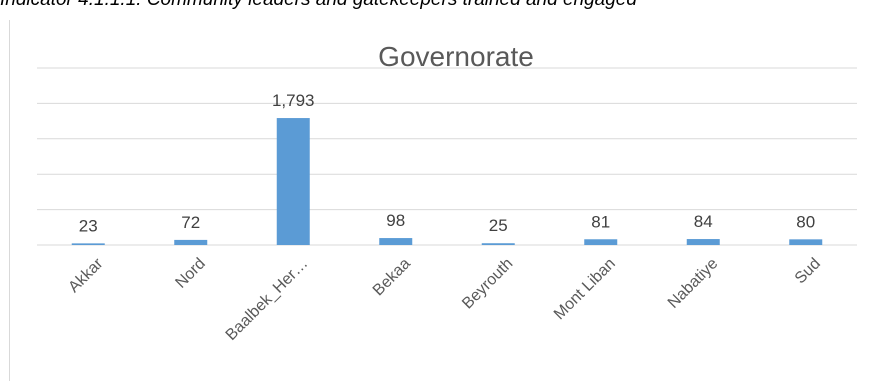  I want to click on data-label: 1,793, so click(293, 100).